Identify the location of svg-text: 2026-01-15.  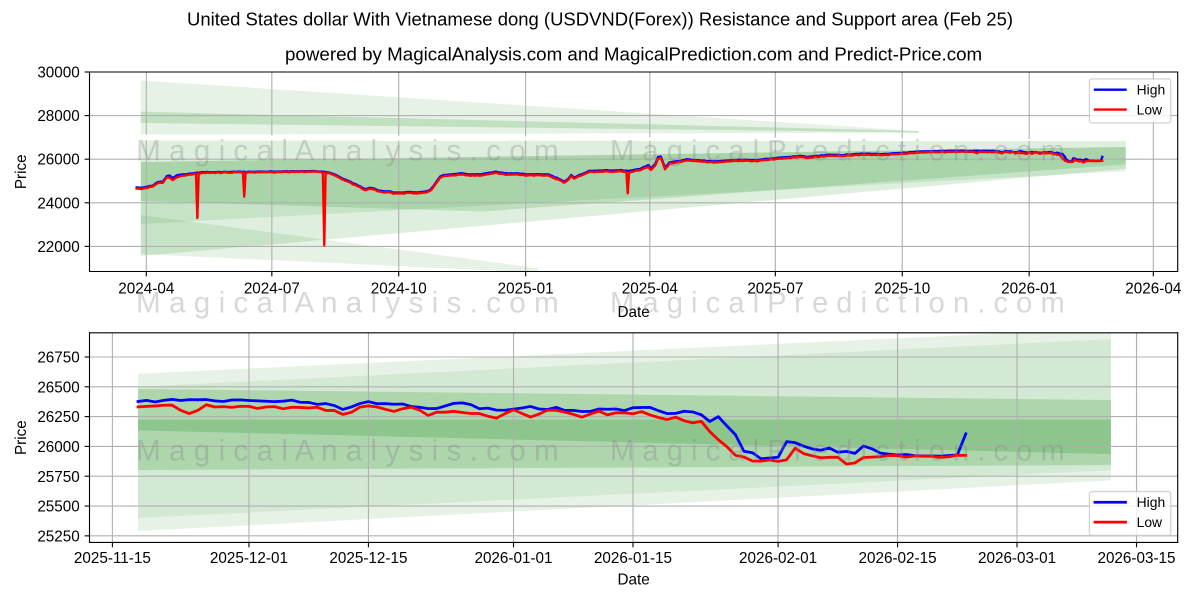
(633, 558).